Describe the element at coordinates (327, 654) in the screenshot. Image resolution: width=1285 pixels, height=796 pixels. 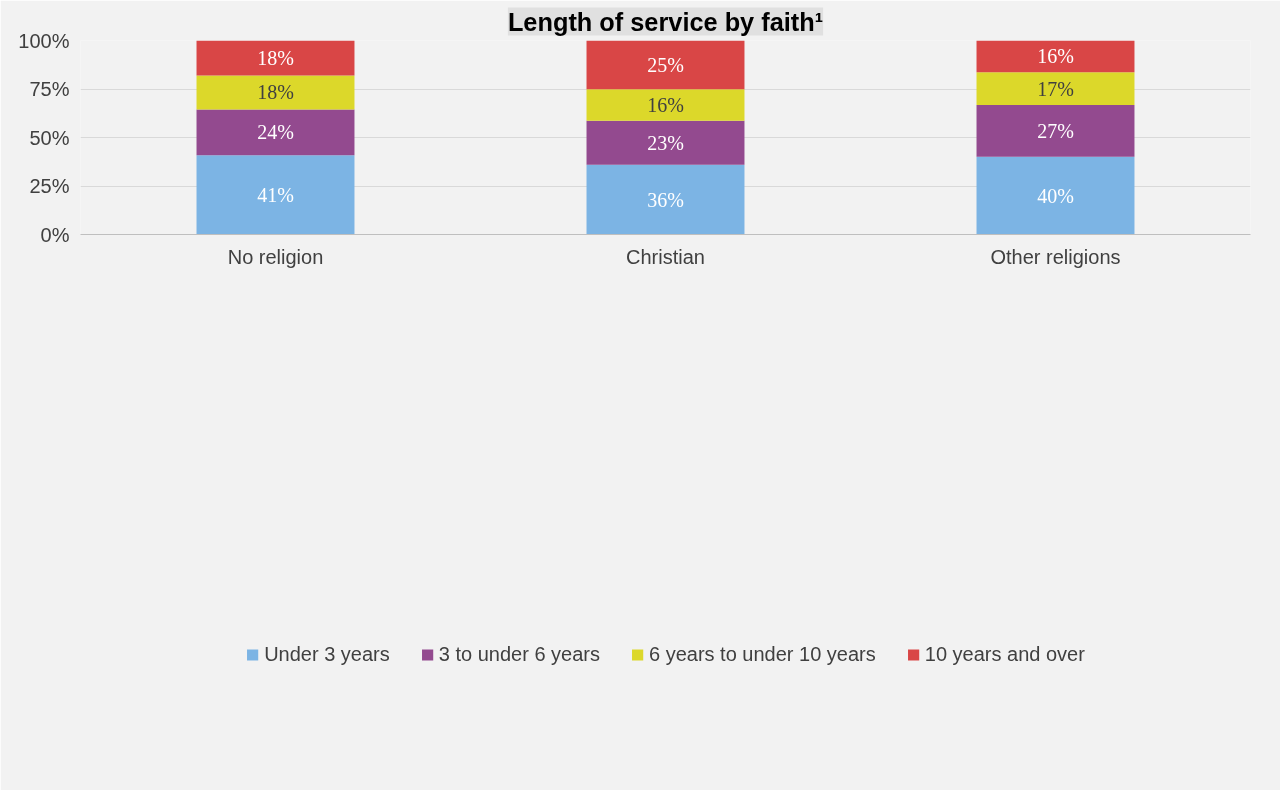
I see `legend-label: Under 3 years` at that location.